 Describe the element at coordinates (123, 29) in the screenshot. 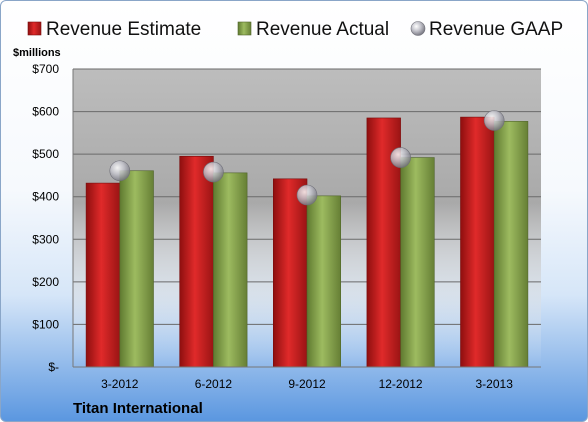

I see `legend-label: Revenue Estimate` at that location.